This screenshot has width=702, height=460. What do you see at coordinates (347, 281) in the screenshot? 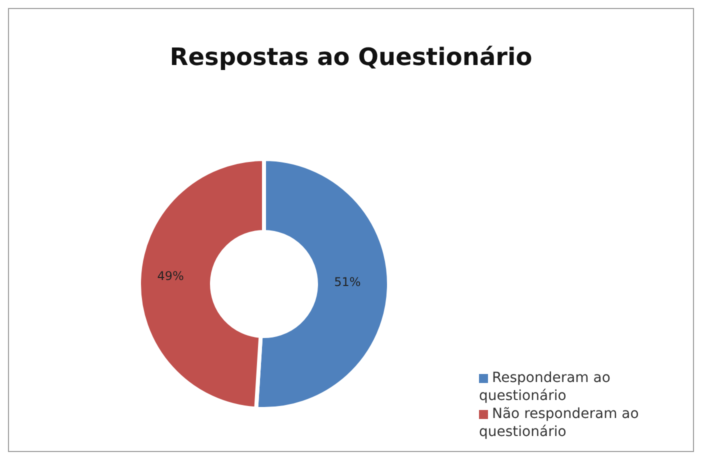
I see `data-label: 51%` at bounding box center [347, 281].